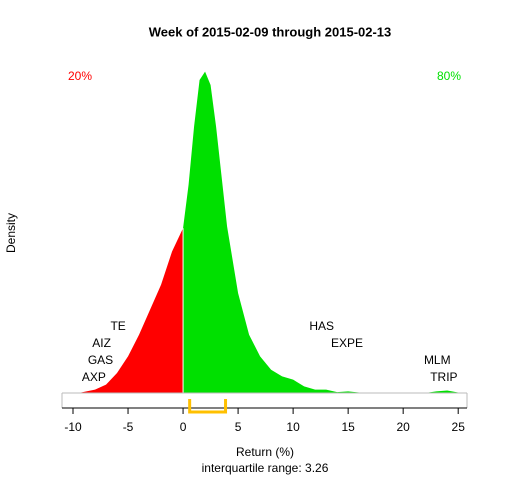  Describe the element at coordinates (11, 233) in the screenshot. I see `y-axis-label: Density` at that location.